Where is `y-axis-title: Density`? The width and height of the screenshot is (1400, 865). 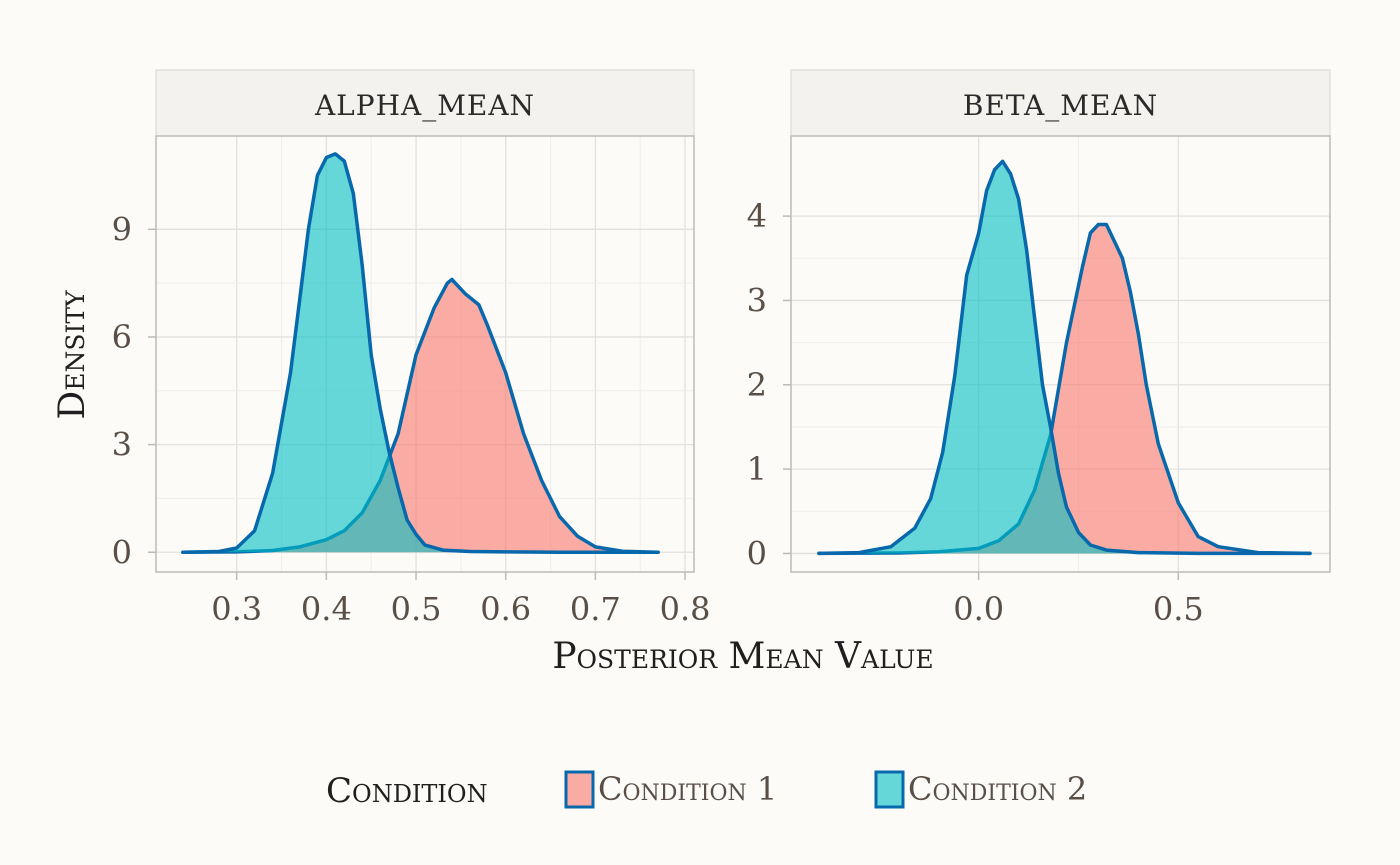 y-axis-title: Density is located at coordinates (72, 355).